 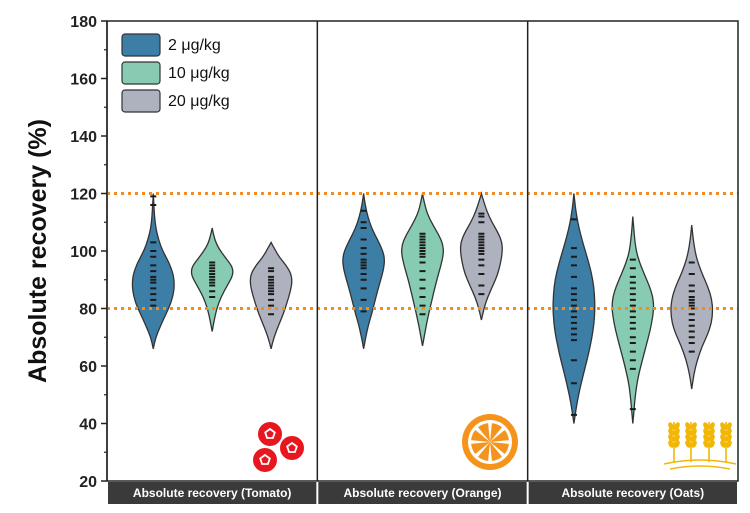 What do you see at coordinates (700, 446) in the screenshot?
I see `oats-icon` at bounding box center [700, 446].